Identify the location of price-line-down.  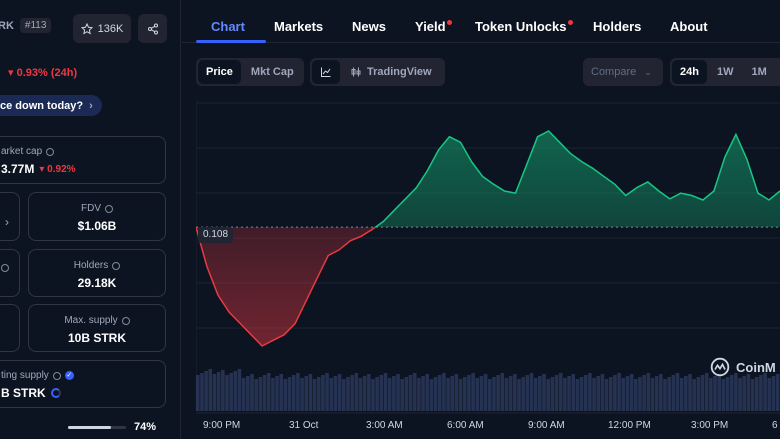
(286, 287).